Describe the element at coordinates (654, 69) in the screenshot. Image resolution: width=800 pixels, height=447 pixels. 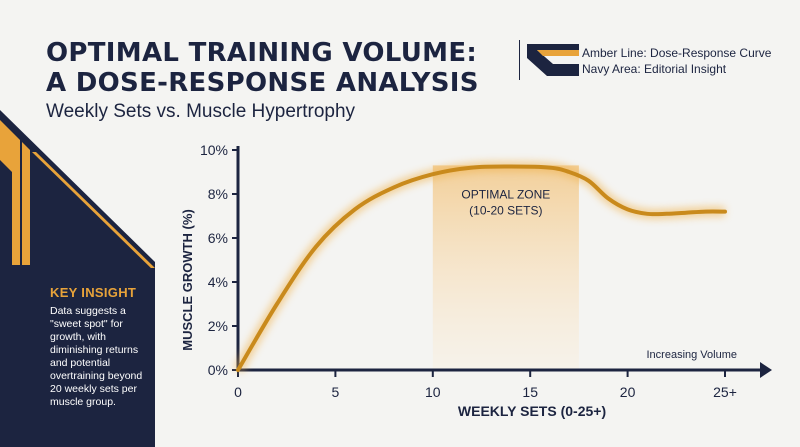
I see `legend-navy-label: Navy Area: Editorial Insight` at that location.